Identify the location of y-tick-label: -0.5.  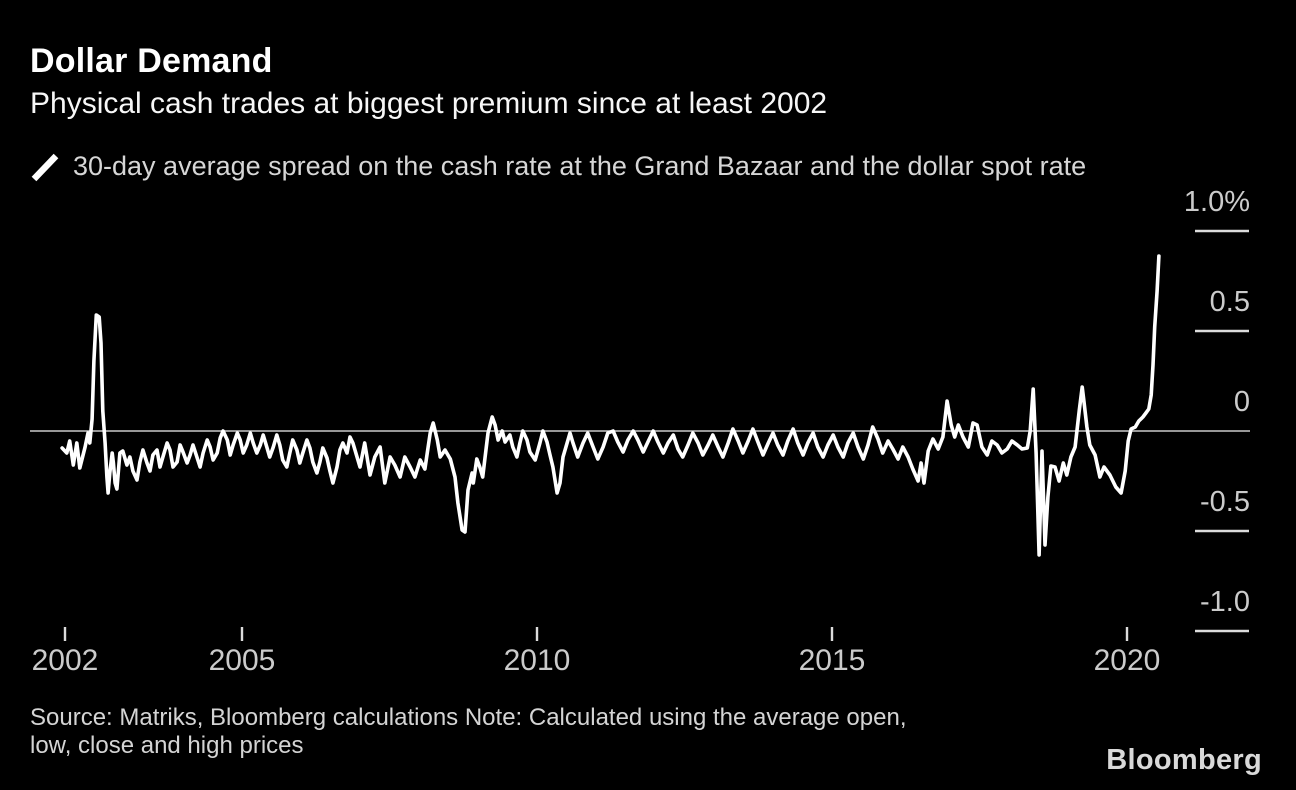
(1225, 502).